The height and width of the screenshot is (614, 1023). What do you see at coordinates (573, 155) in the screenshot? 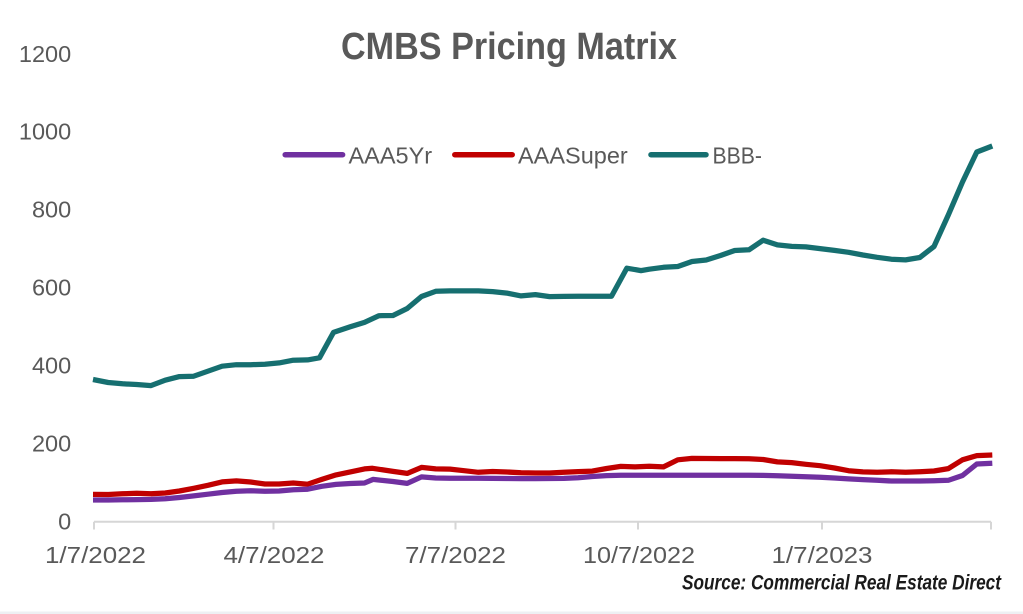
I see `svg-text: AAASuper` at bounding box center [573, 155].